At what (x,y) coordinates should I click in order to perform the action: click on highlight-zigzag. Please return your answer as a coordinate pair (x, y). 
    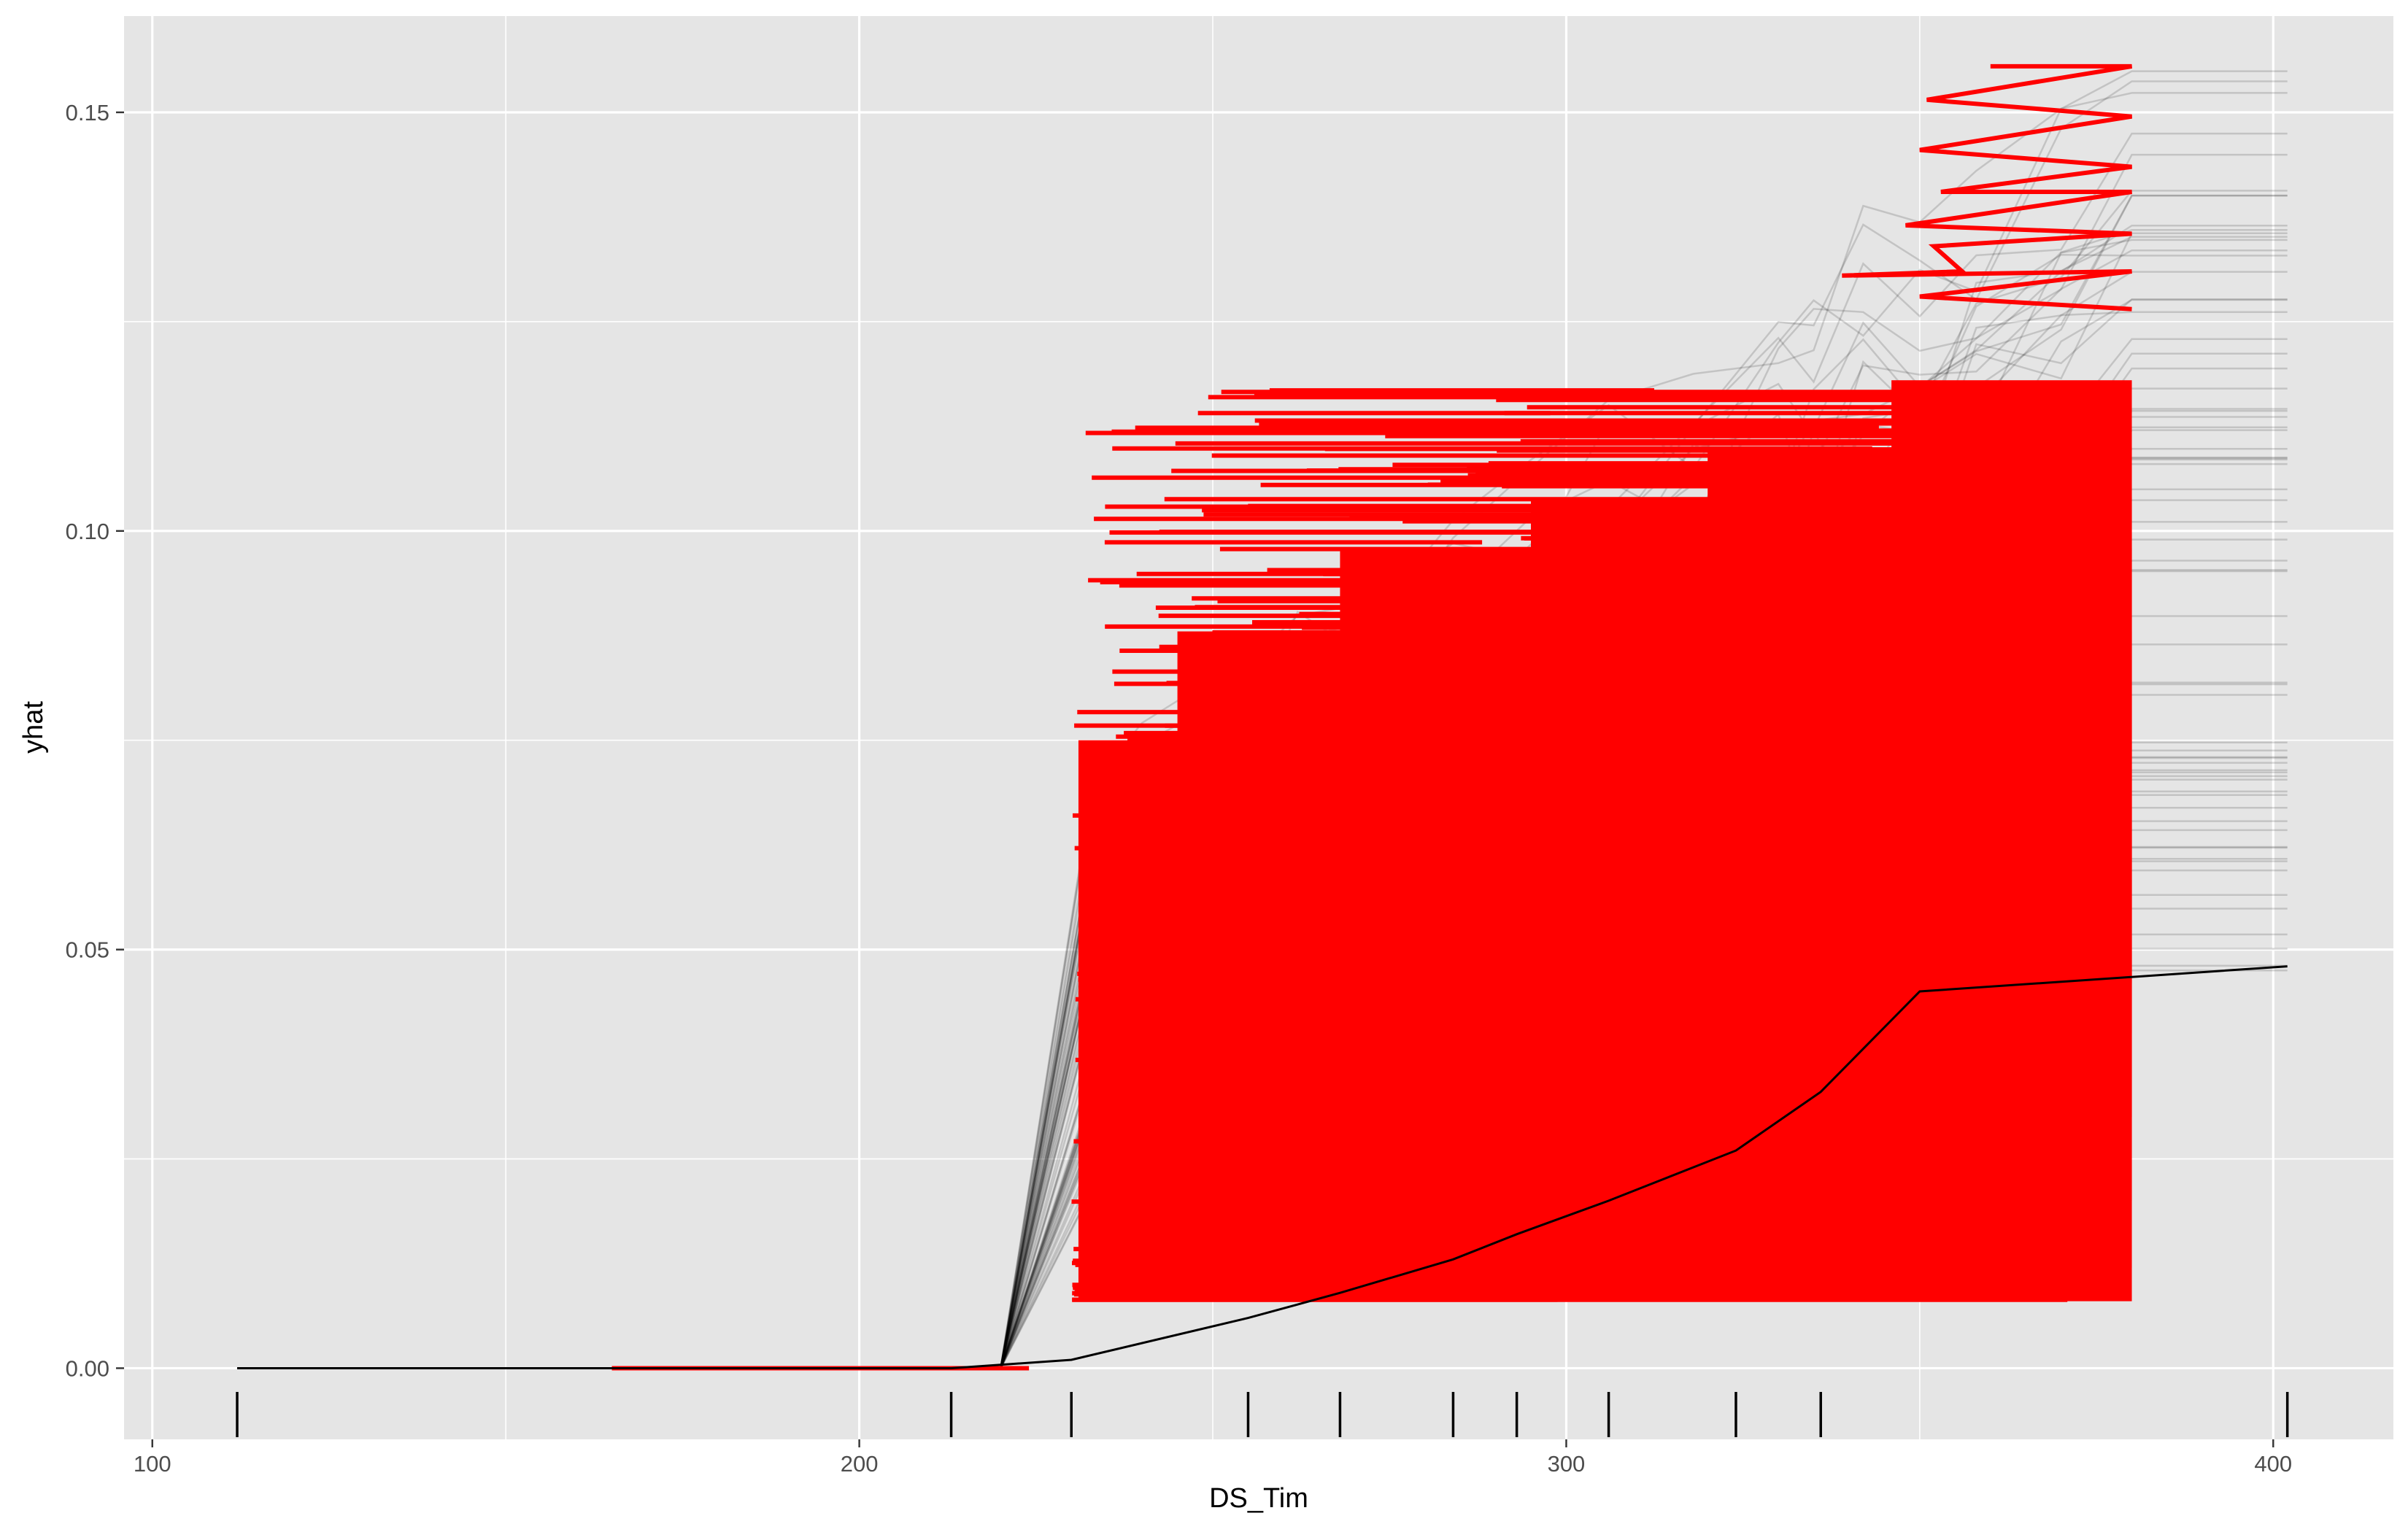
    Looking at the image, I should click on (1987, 187).